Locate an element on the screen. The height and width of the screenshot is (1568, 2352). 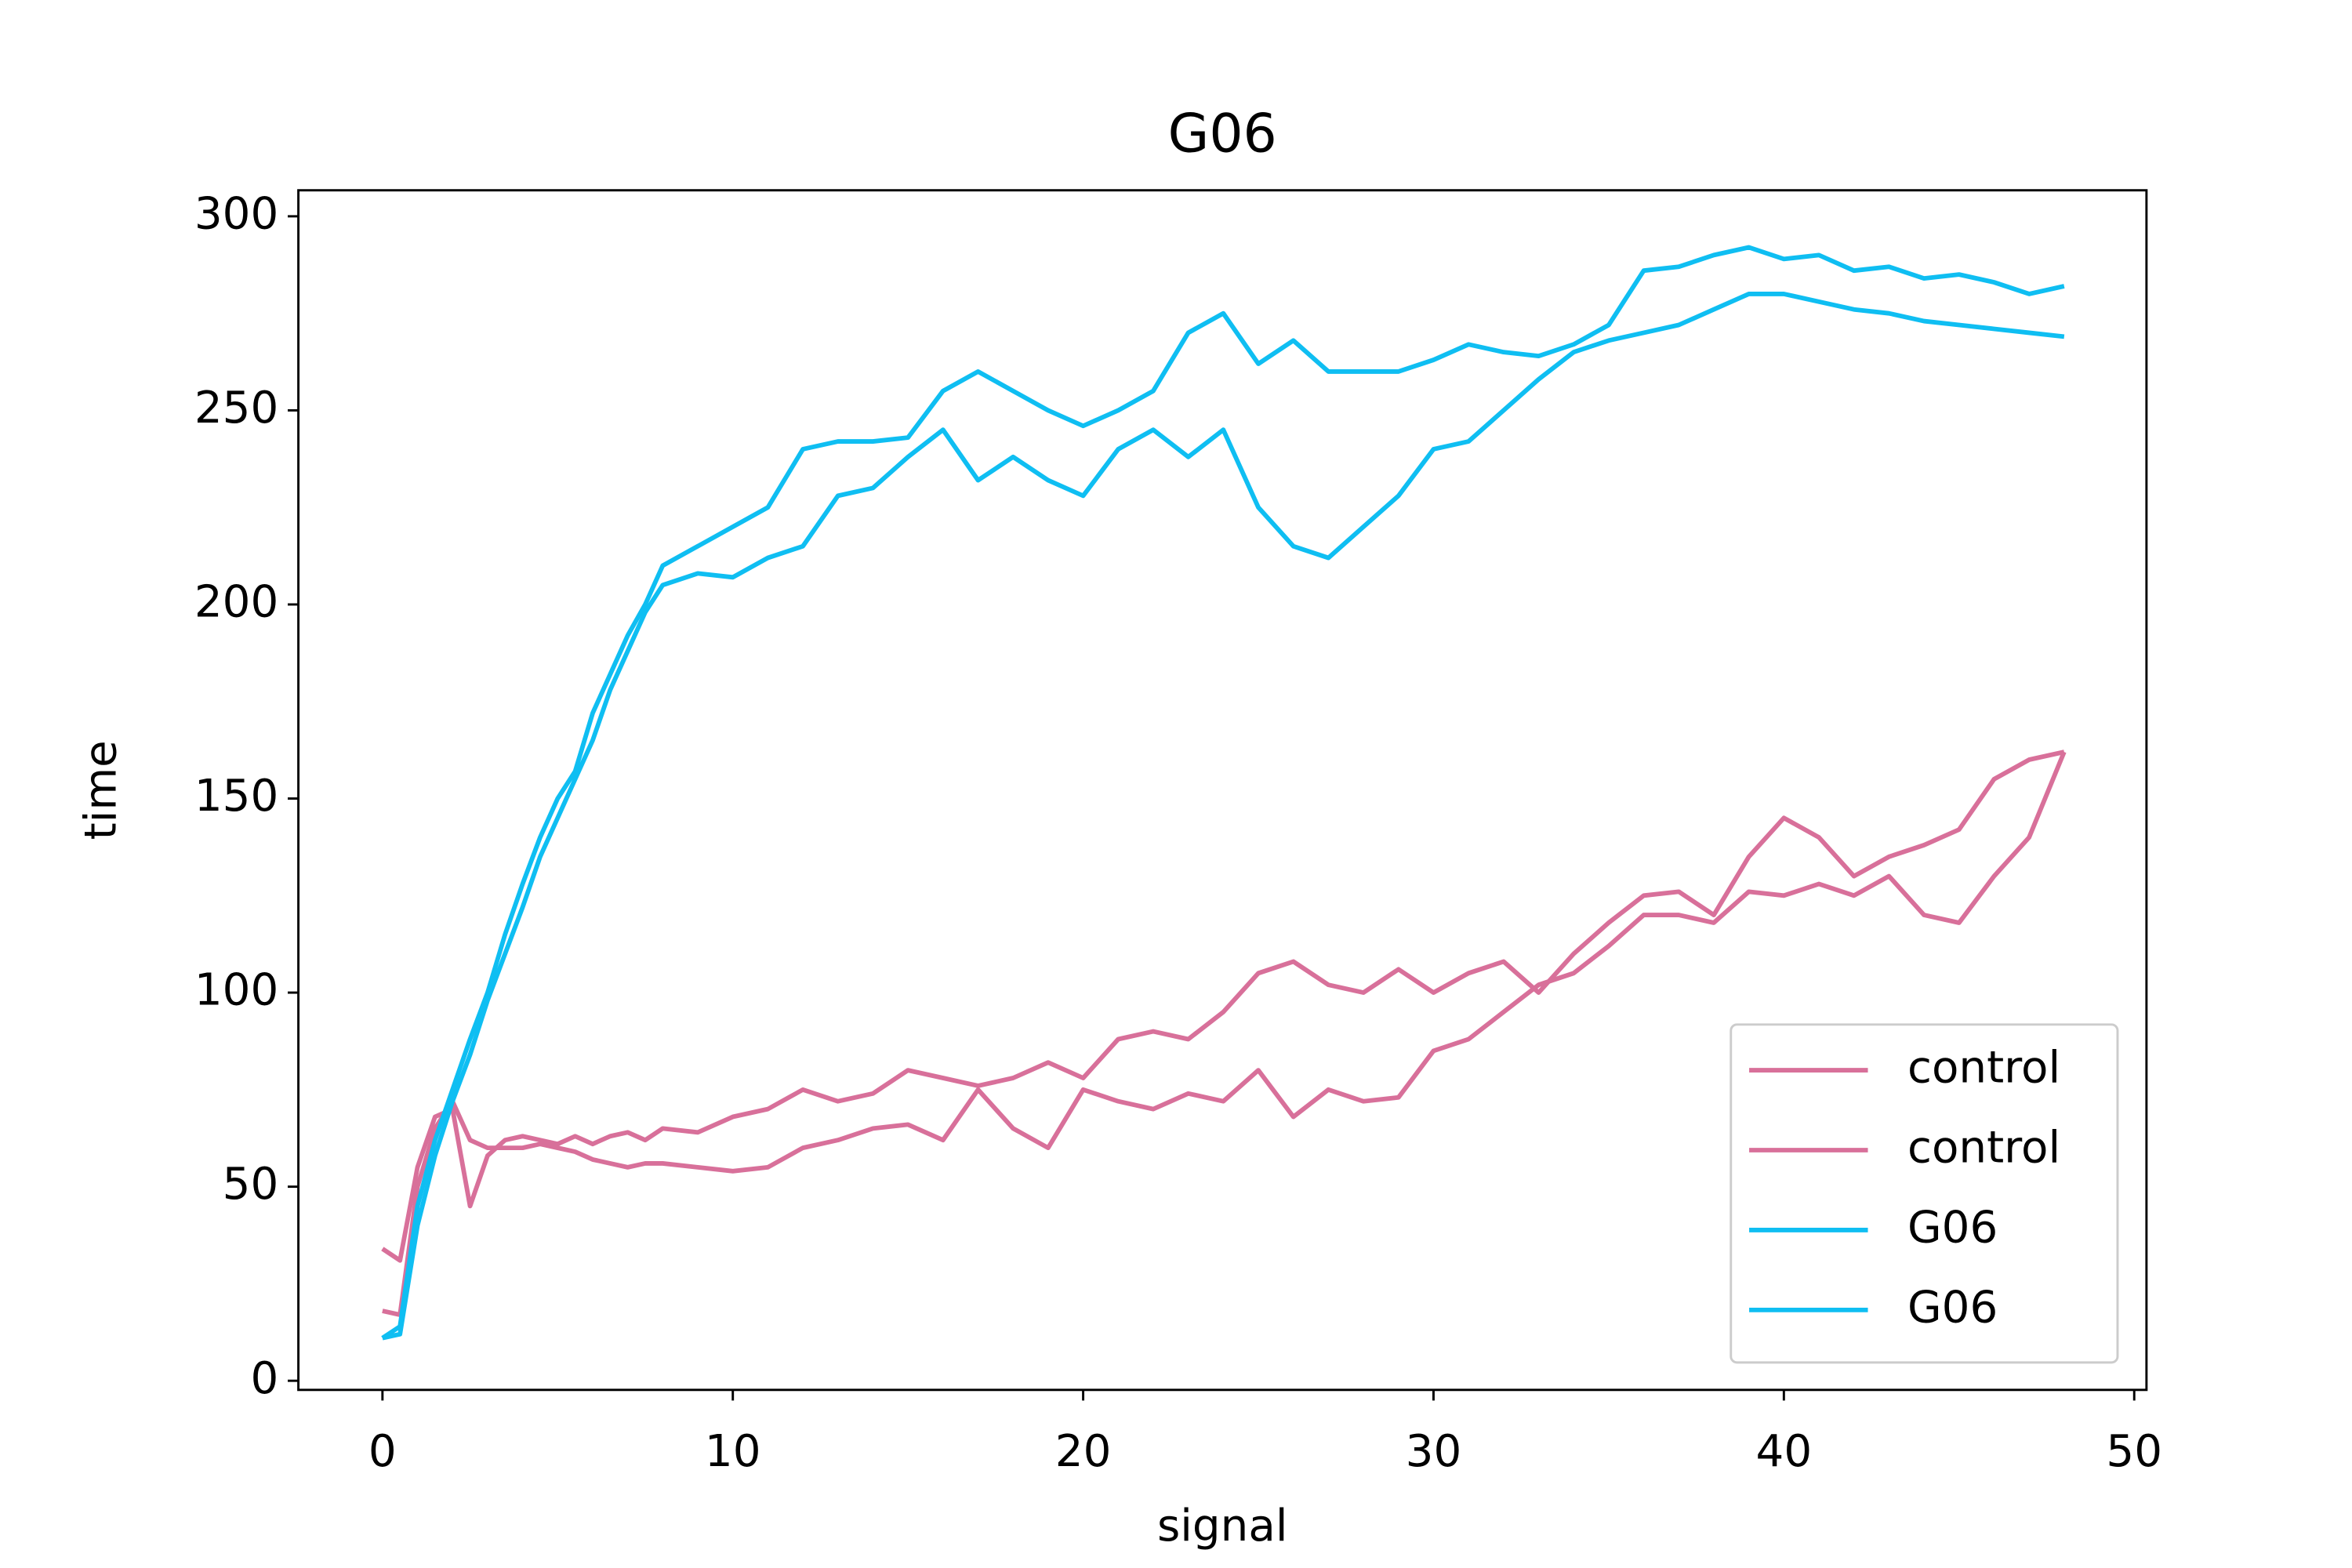
x-axis-label: signal is located at coordinates (1222, 1526).